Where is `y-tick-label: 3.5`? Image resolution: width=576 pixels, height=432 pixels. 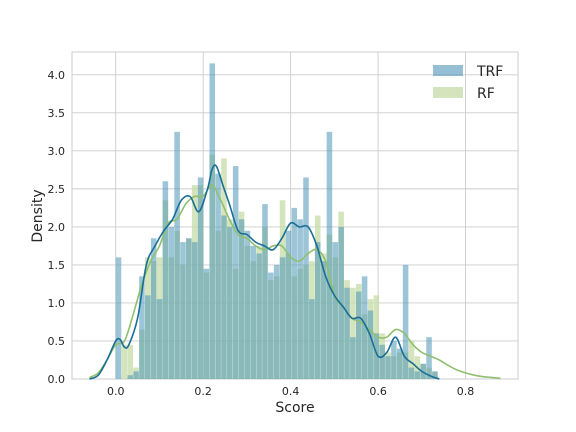
y-tick-label: 3.5 is located at coordinates (57, 113).